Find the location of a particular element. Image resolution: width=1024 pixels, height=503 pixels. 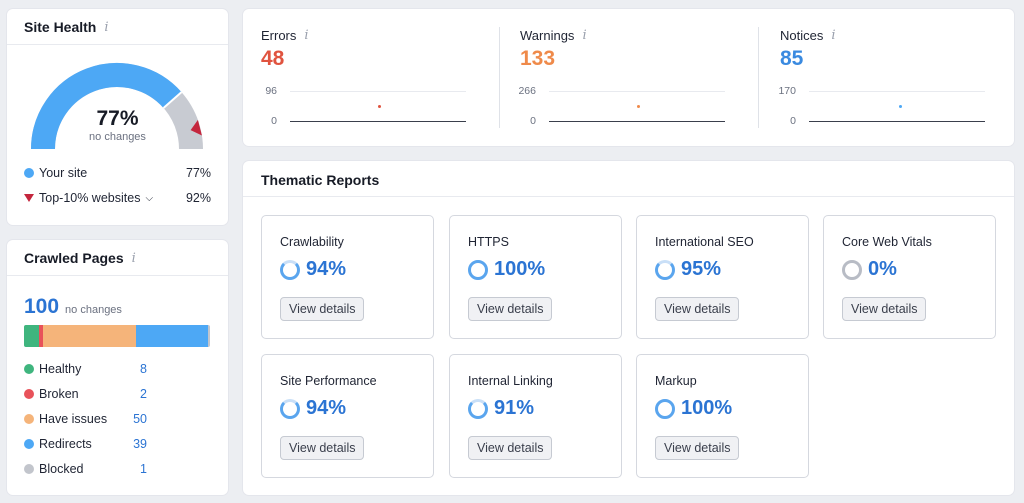

warnings-max-tick: 266 is located at coordinates (527, 91).